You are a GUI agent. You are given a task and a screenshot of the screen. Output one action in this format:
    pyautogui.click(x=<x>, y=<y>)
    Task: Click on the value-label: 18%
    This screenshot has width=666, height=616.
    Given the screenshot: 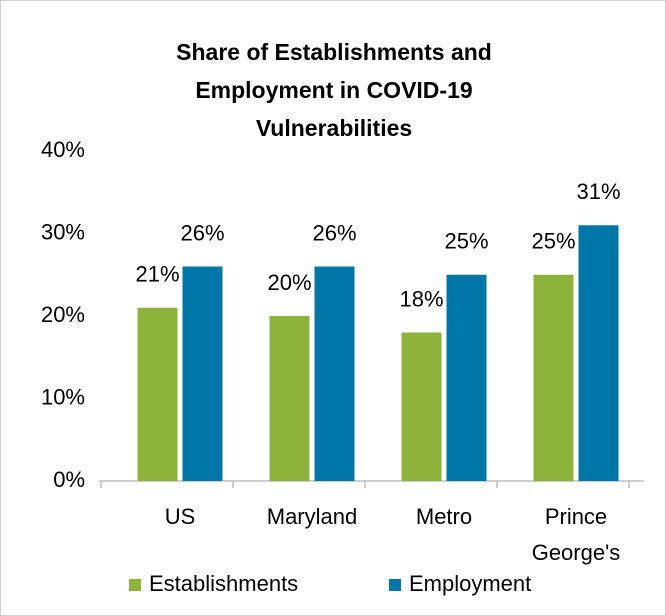 What is the action you would take?
    pyautogui.click(x=421, y=298)
    